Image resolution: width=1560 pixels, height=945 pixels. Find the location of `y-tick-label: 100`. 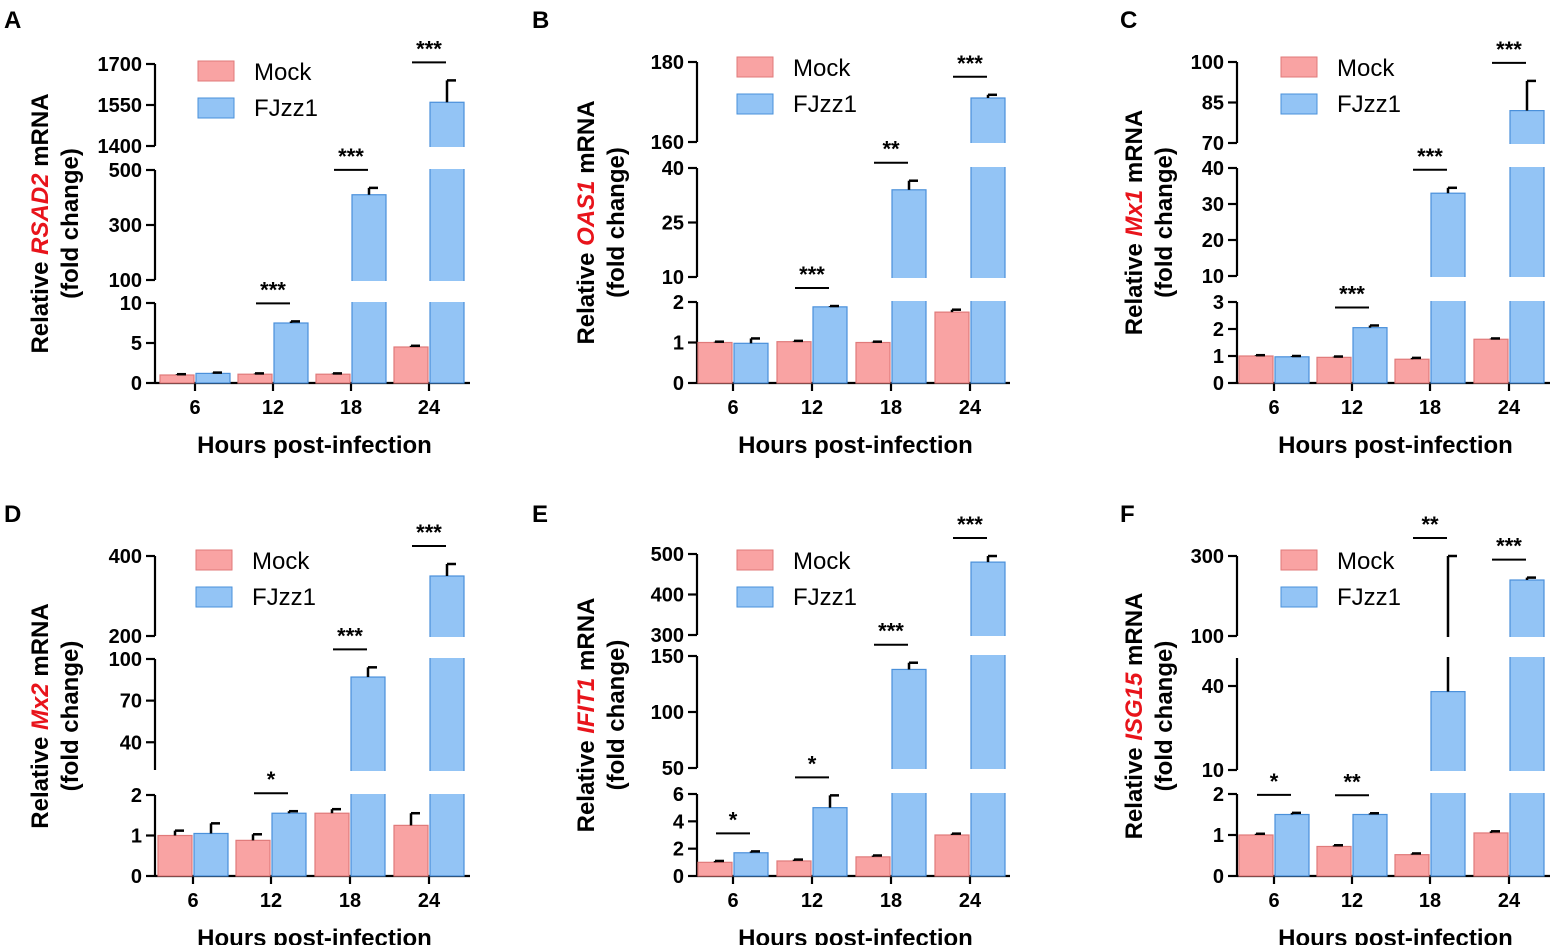

y-tick-label: 100 is located at coordinates (125, 660).